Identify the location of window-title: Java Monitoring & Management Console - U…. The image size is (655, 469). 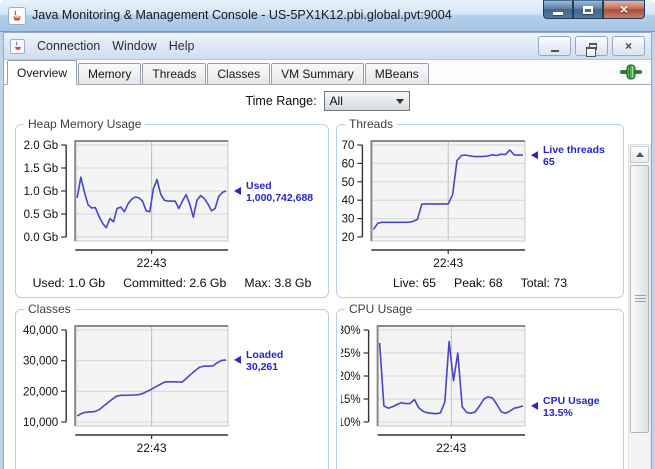
(242, 15).